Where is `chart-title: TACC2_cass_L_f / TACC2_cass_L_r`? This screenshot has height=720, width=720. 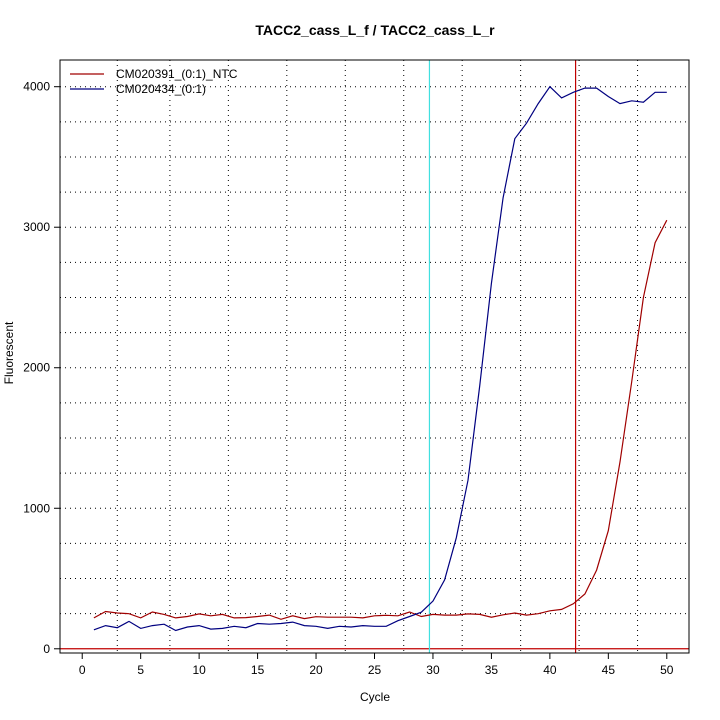
chart-title: TACC2_cass_L_f / TACC2_cass_L_r is located at coordinates (375, 30).